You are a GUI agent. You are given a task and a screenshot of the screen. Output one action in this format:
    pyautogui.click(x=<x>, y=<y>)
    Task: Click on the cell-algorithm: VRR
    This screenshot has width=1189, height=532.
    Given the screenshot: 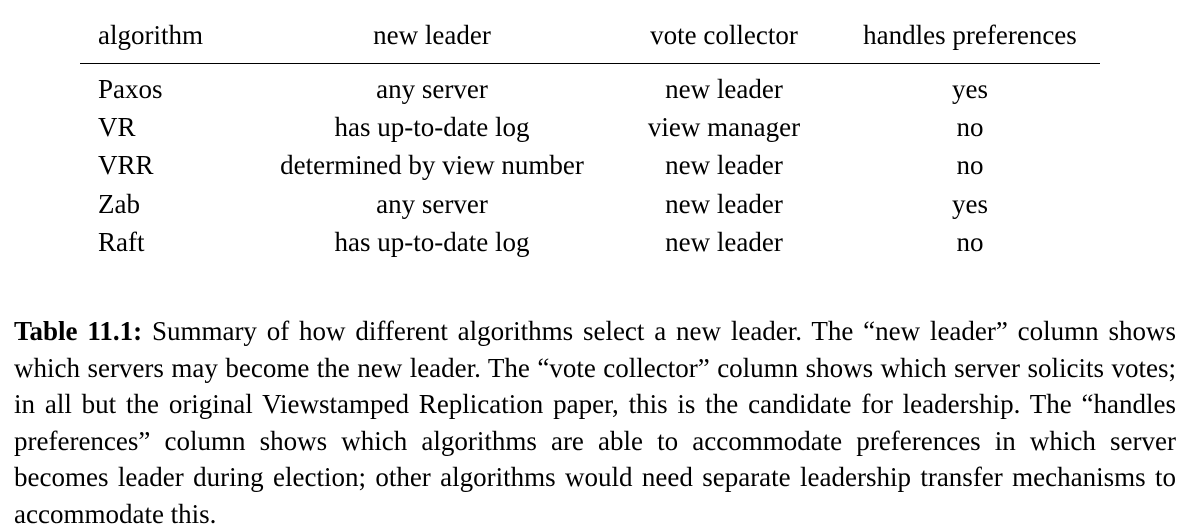 What is the action you would take?
    pyautogui.click(x=126, y=165)
    